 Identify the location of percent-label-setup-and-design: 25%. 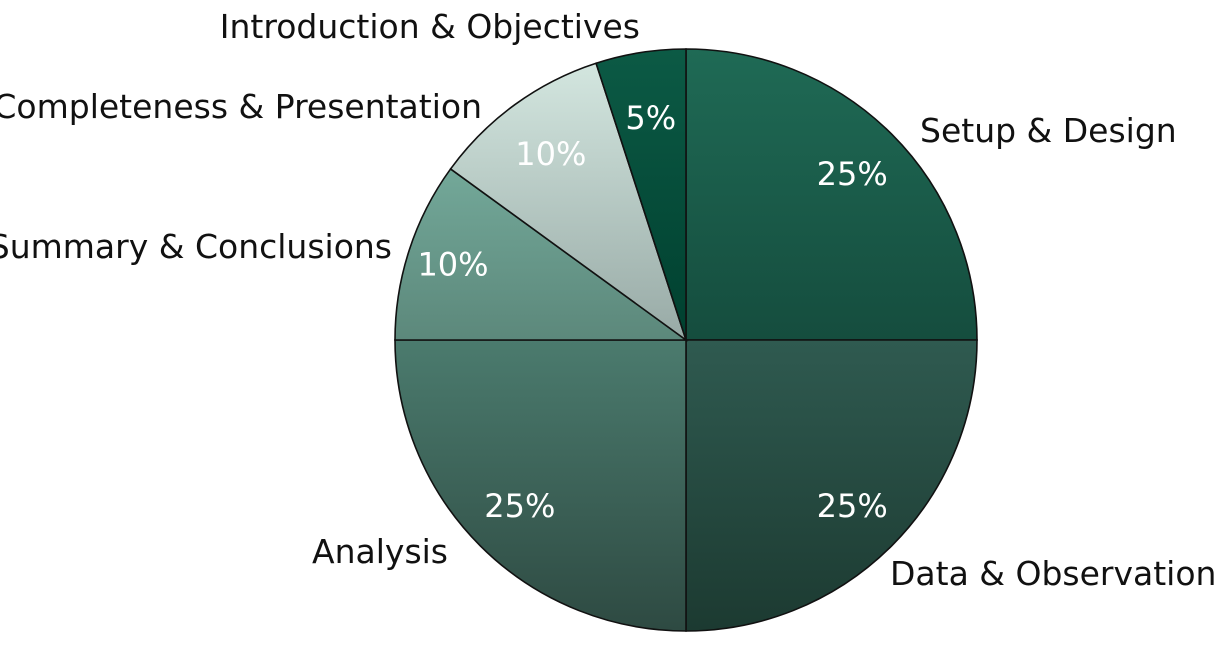
(852, 174).